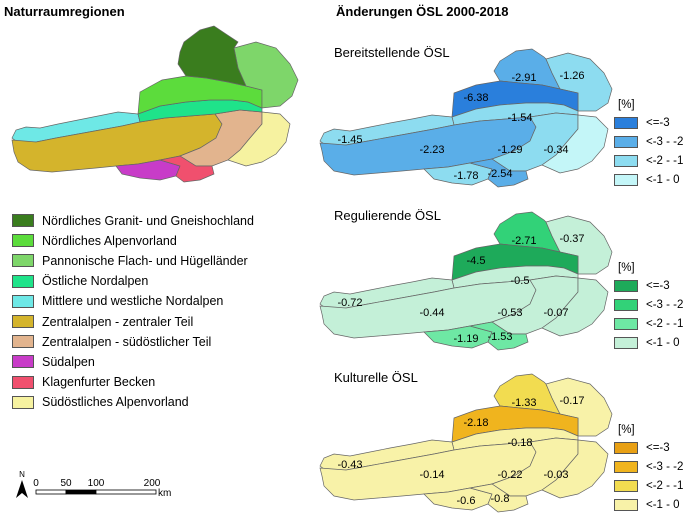 The width and height of the screenshot is (685, 517). I want to click on region-value-label: -1.19, so click(465, 339).